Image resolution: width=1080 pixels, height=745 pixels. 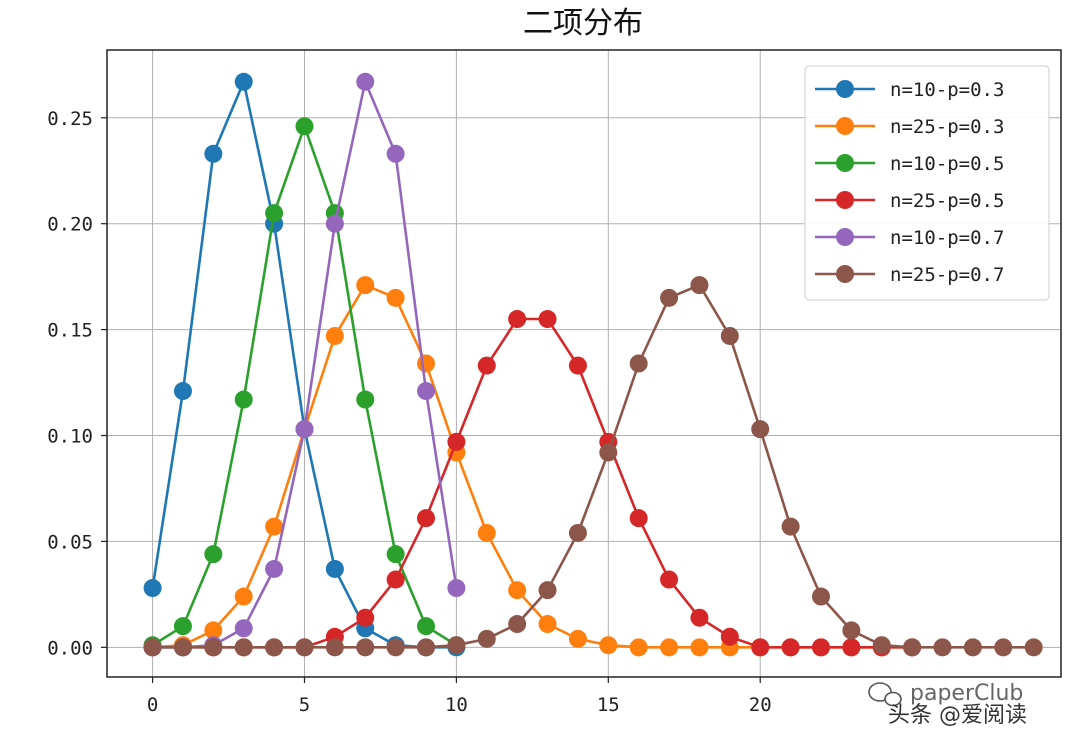 I want to click on chart-title: 二项分布, so click(x=583, y=23).